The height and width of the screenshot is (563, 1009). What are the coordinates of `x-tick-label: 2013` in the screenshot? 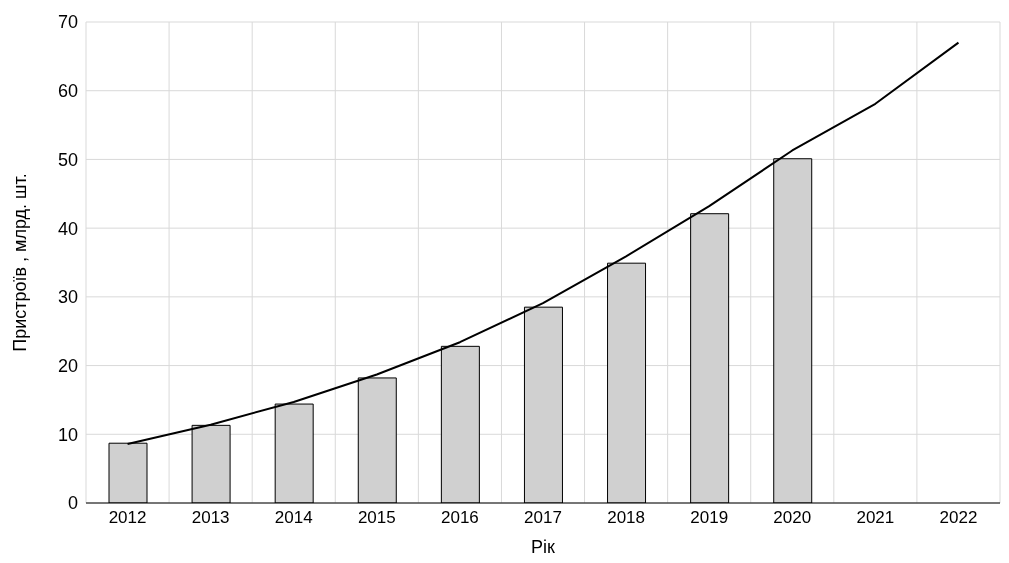 It's located at (210, 518).